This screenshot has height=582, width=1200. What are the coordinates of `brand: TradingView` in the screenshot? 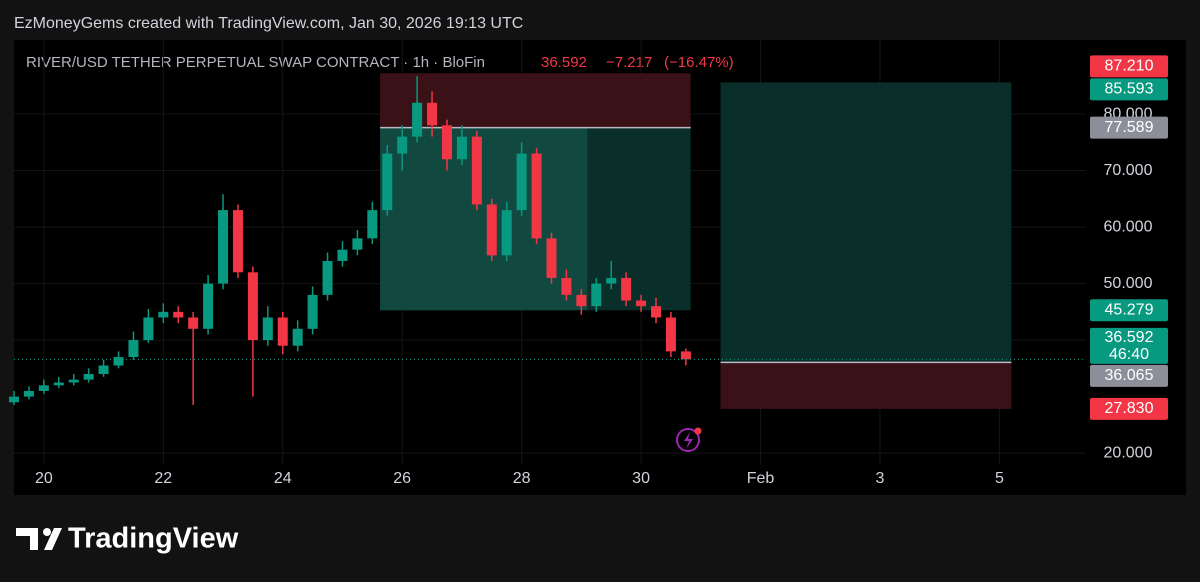 It's located at (153, 539).